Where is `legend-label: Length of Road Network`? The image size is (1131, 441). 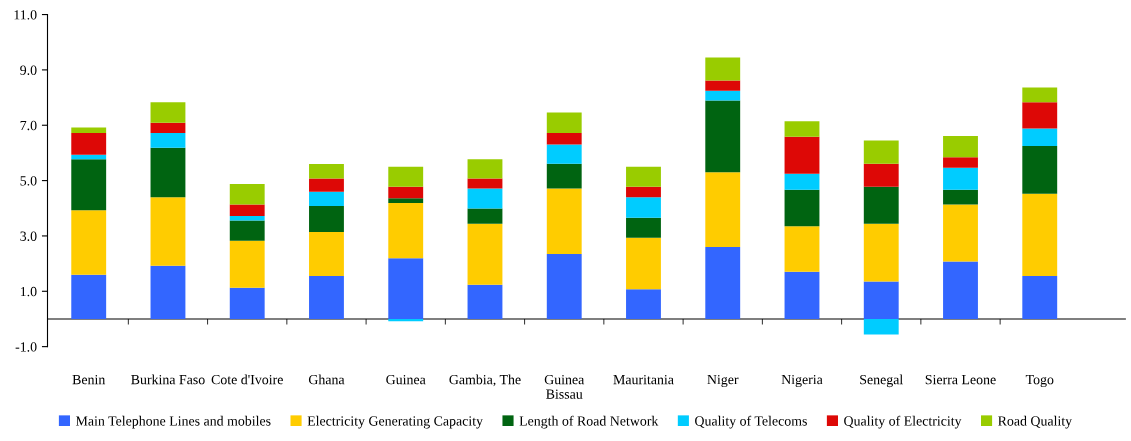 legend-label: Length of Road Network is located at coordinates (589, 422).